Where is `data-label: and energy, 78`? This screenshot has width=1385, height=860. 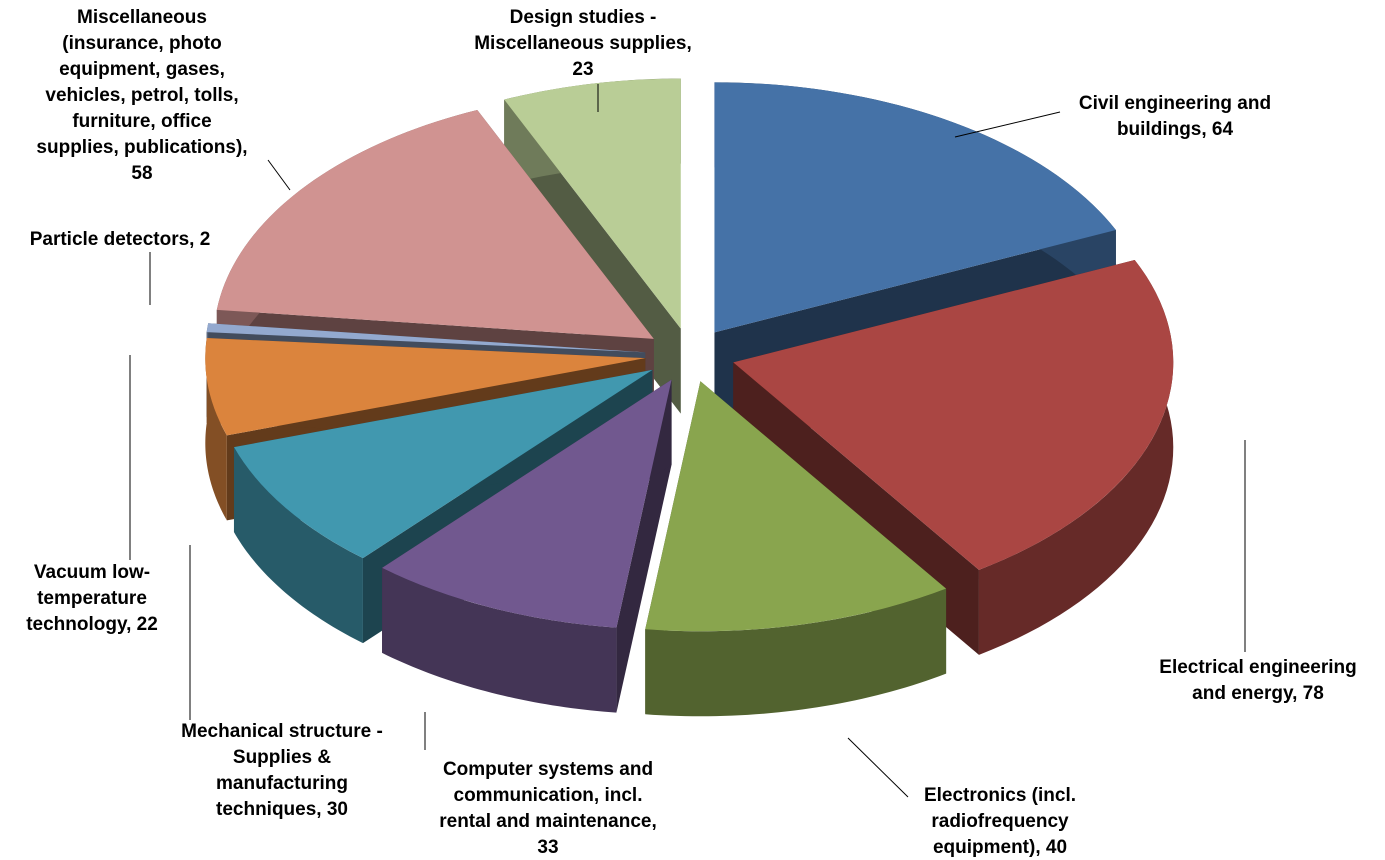 data-label: and energy, 78 is located at coordinates (1258, 693).